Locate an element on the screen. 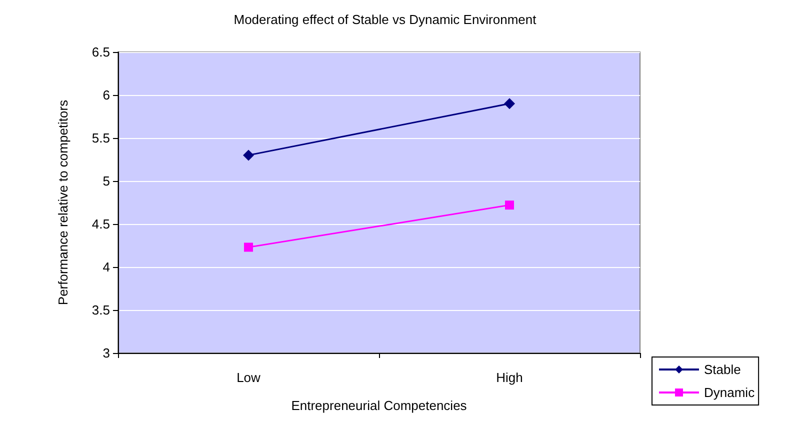 The width and height of the screenshot is (804, 428). y-tick-label: 6.5 is located at coordinates (101, 52).